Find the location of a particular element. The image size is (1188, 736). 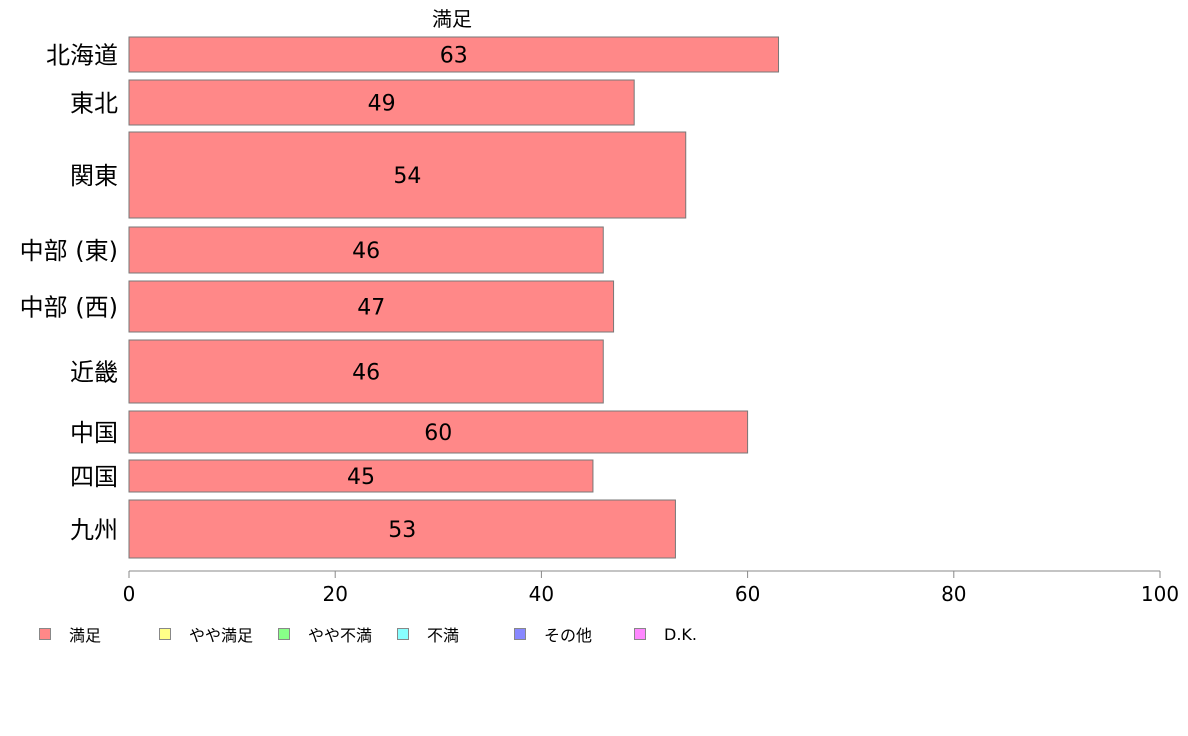

bar-value-label: 54 is located at coordinates (407, 176).